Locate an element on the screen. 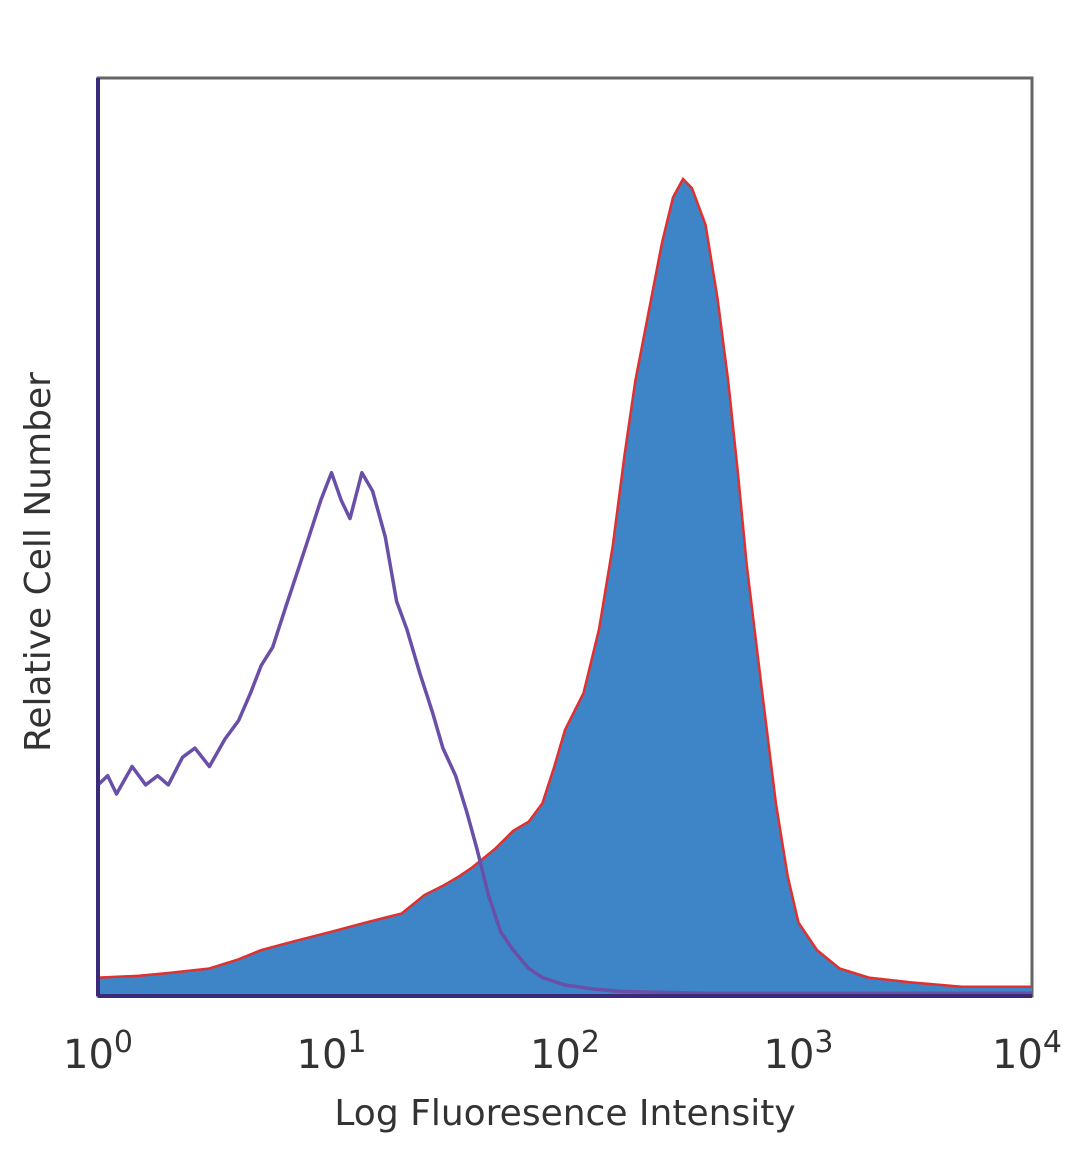 This screenshot has height=1169, width=1080. x-tick-label: 102 is located at coordinates (565, 1051).